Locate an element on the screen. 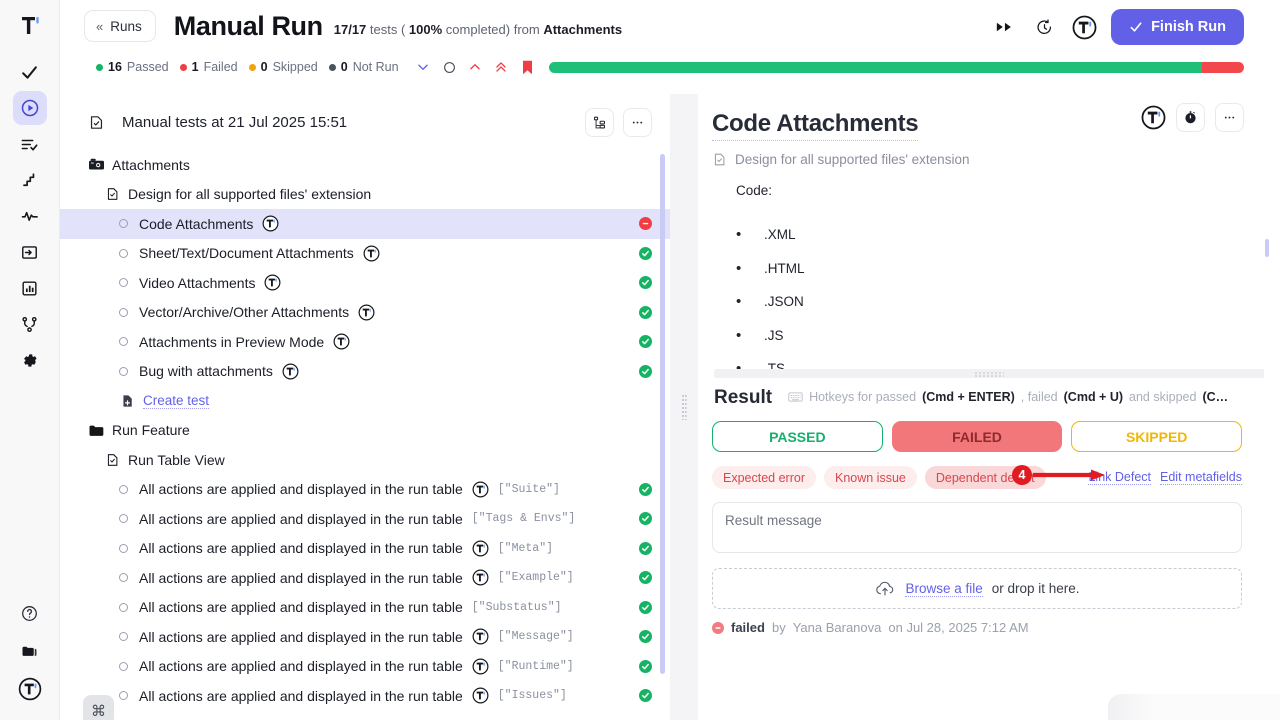  tree-layout-button is located at coordinates (599, 122).